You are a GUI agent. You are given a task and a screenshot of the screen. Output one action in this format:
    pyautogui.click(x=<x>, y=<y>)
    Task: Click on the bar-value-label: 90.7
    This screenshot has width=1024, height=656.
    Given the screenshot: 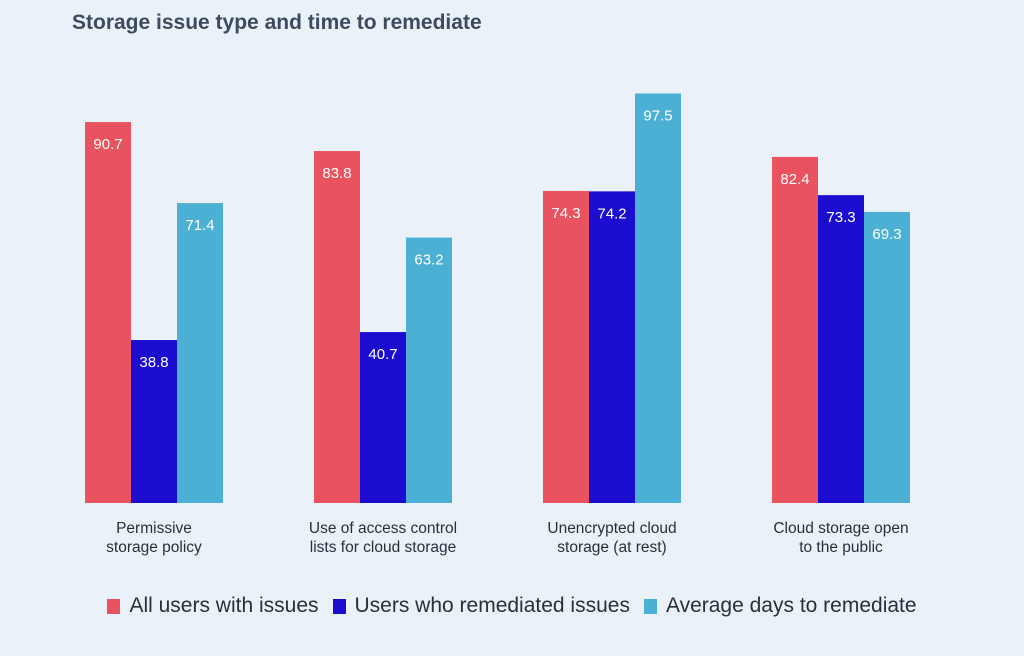 What is the action you would take?
    pyautogui.click(x=107, y=144)
    